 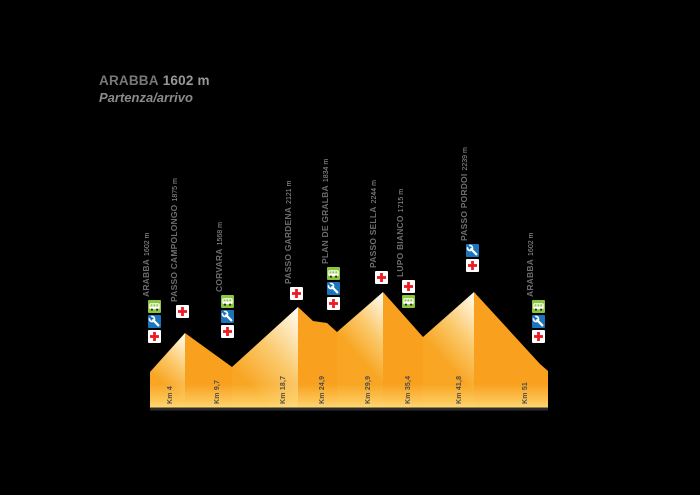 I want to click on station-name-label: PASSO PORDOI, so click(x=463, y=207).